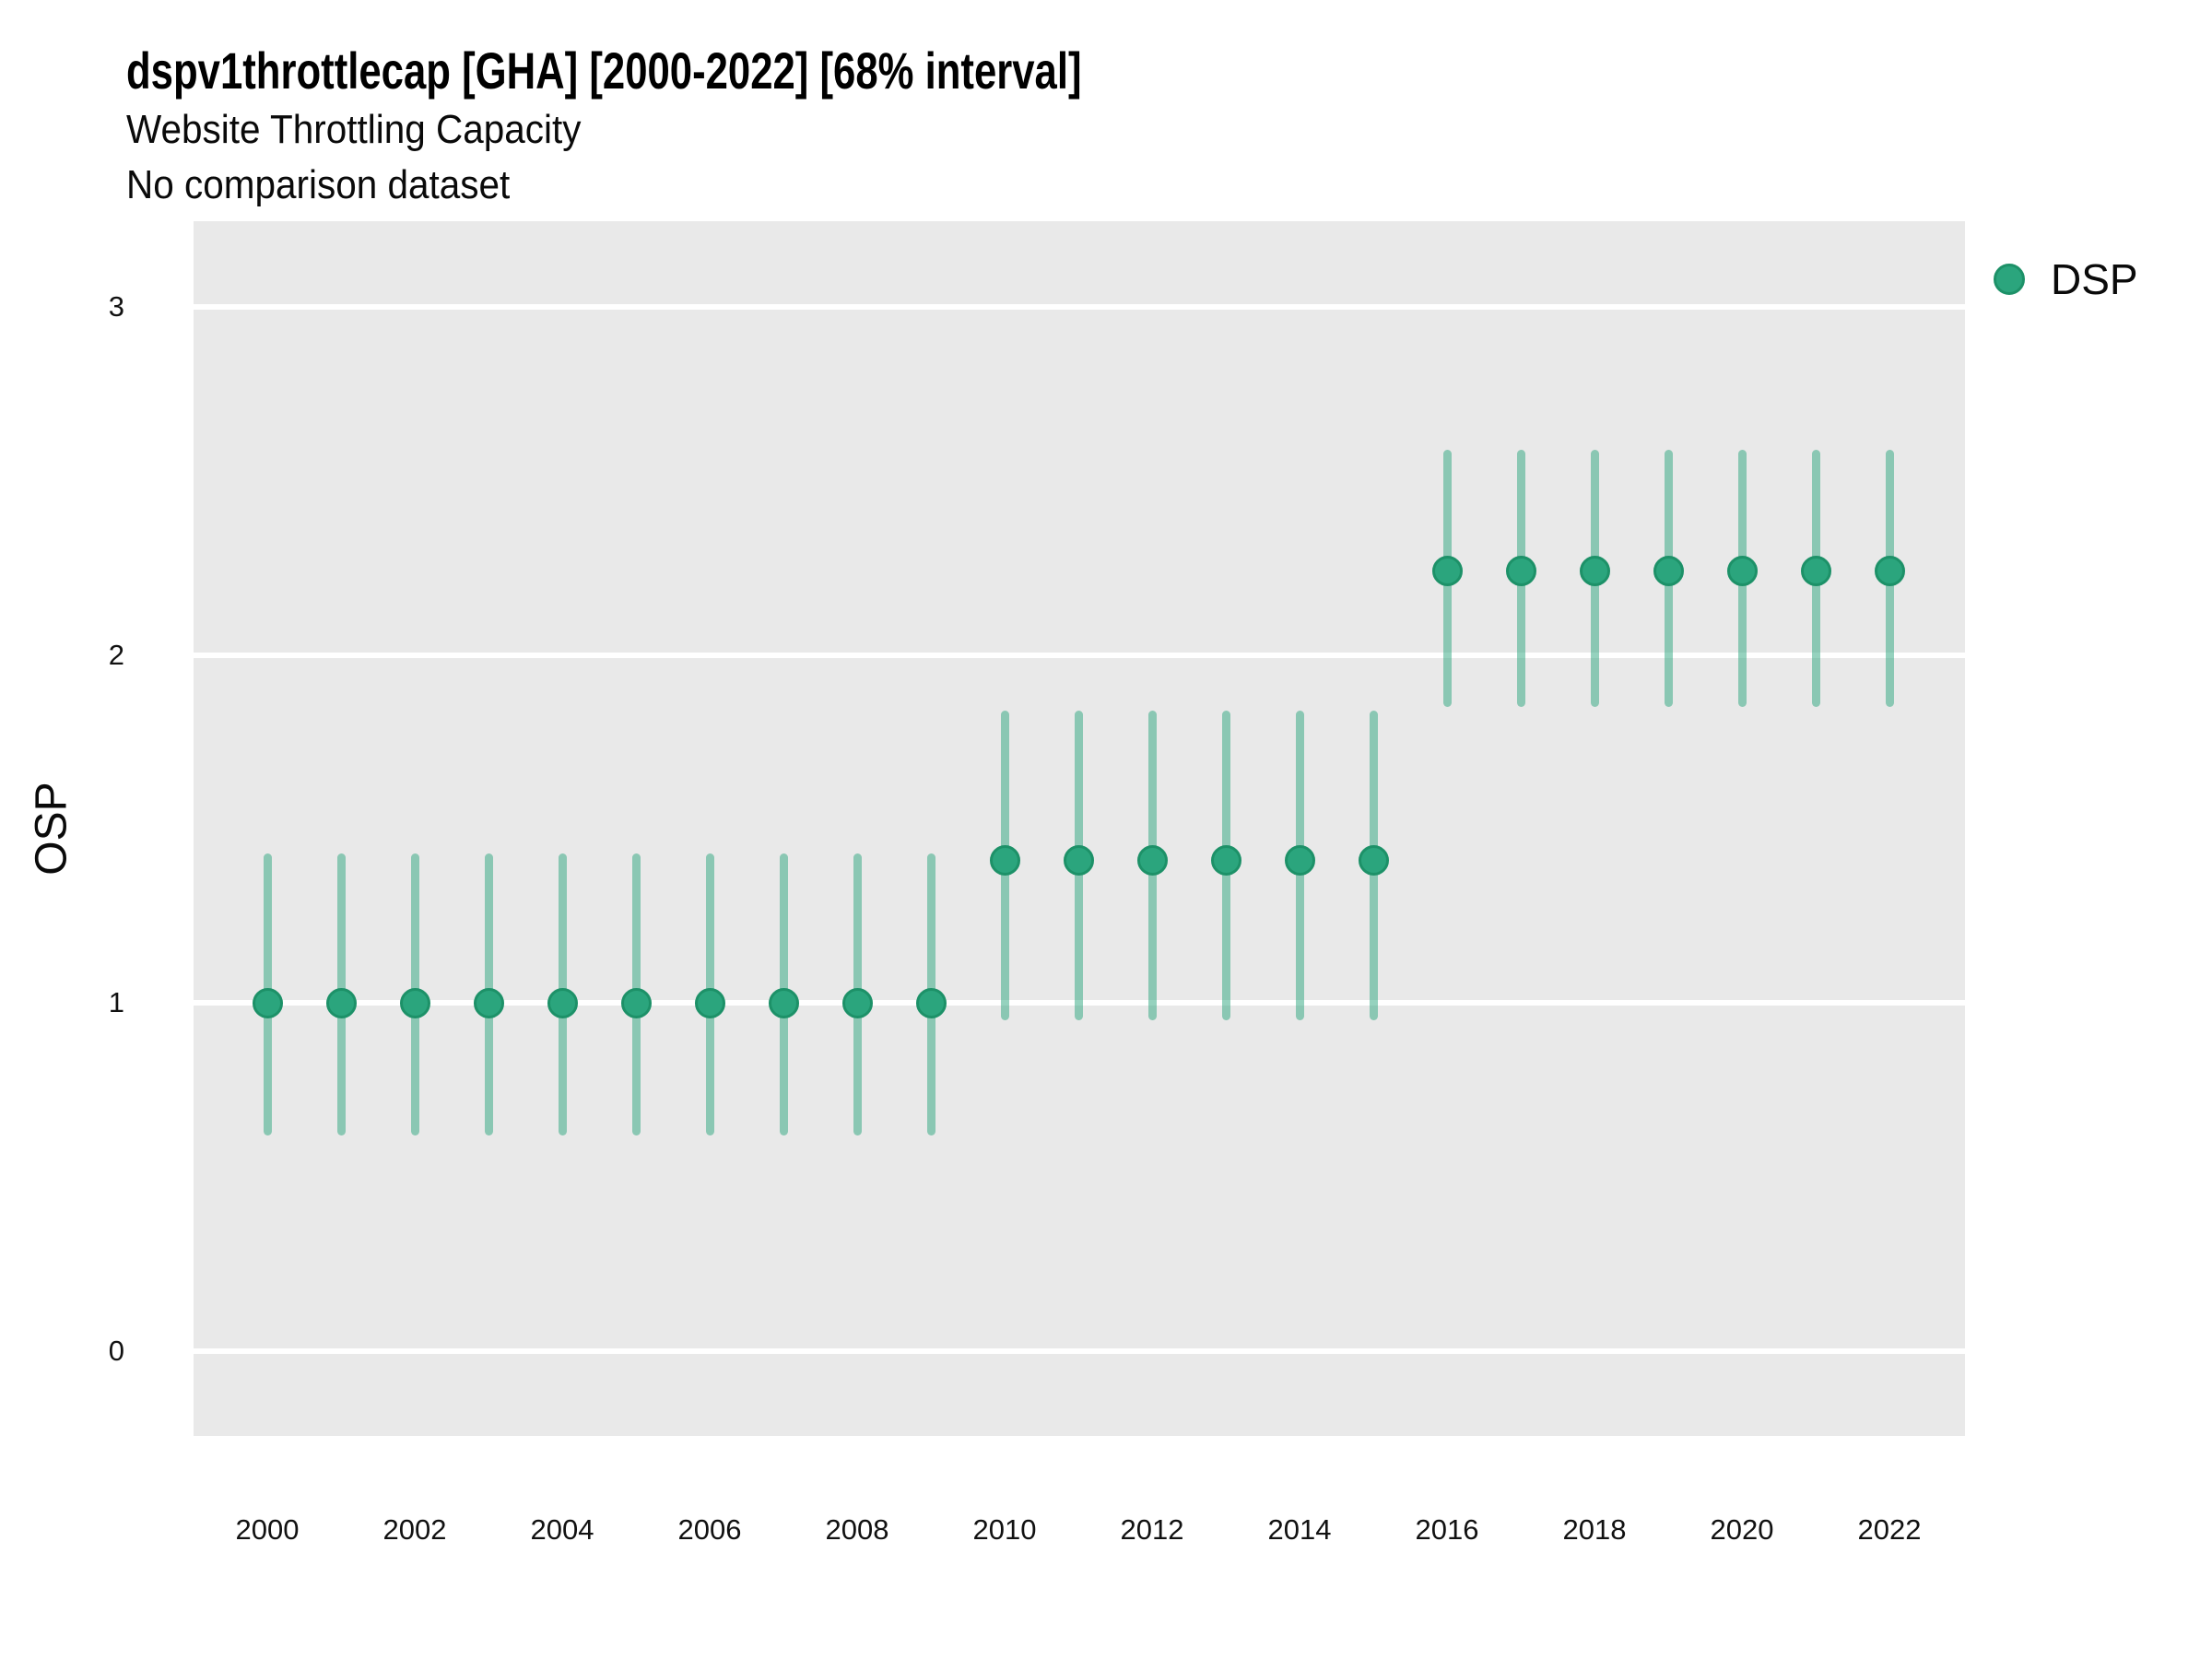 The width and height of the screenshot is (2212, 1659). Describe the element at coordinates (488, 1002) in the screenshot. I see `data-point-2003` at that location.